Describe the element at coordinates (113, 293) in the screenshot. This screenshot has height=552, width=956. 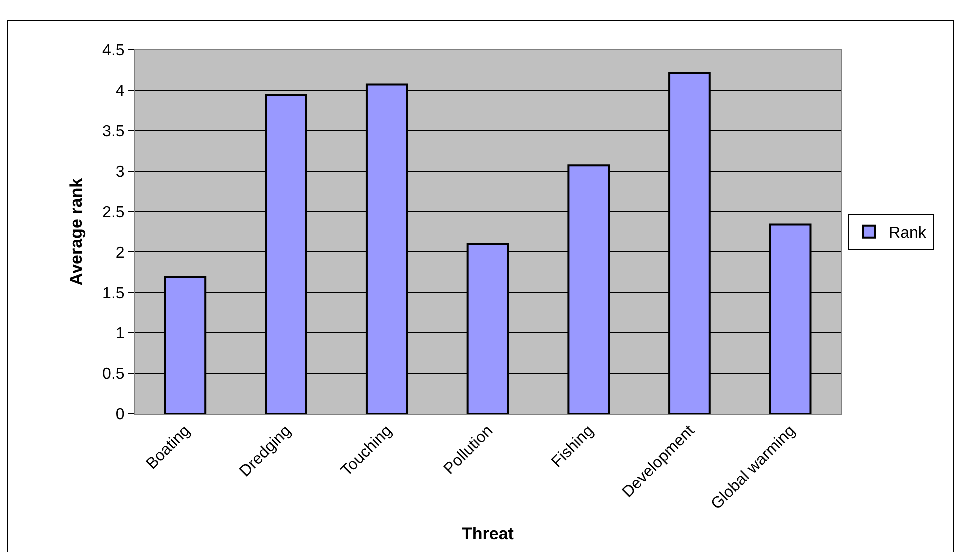
I see `y-tick-label: 1.5` at that location.